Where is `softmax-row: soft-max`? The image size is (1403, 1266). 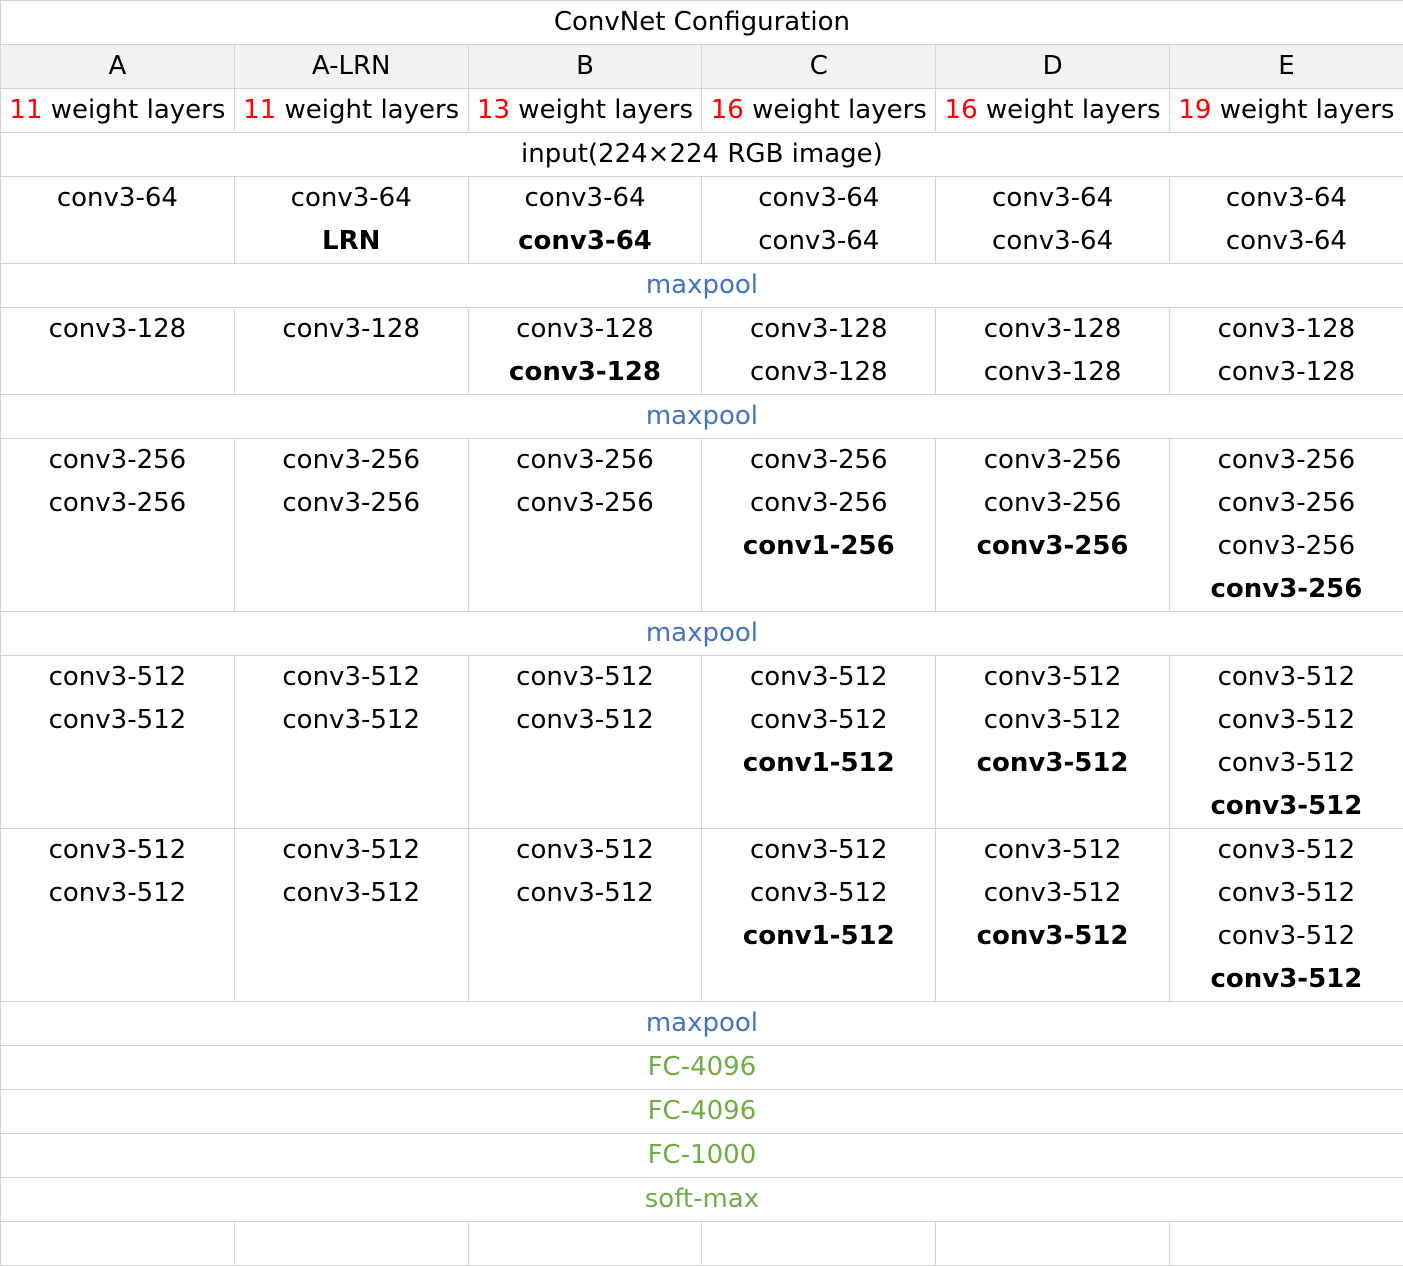 softmax-row: soft-max is located at coordinates (702, 1200).